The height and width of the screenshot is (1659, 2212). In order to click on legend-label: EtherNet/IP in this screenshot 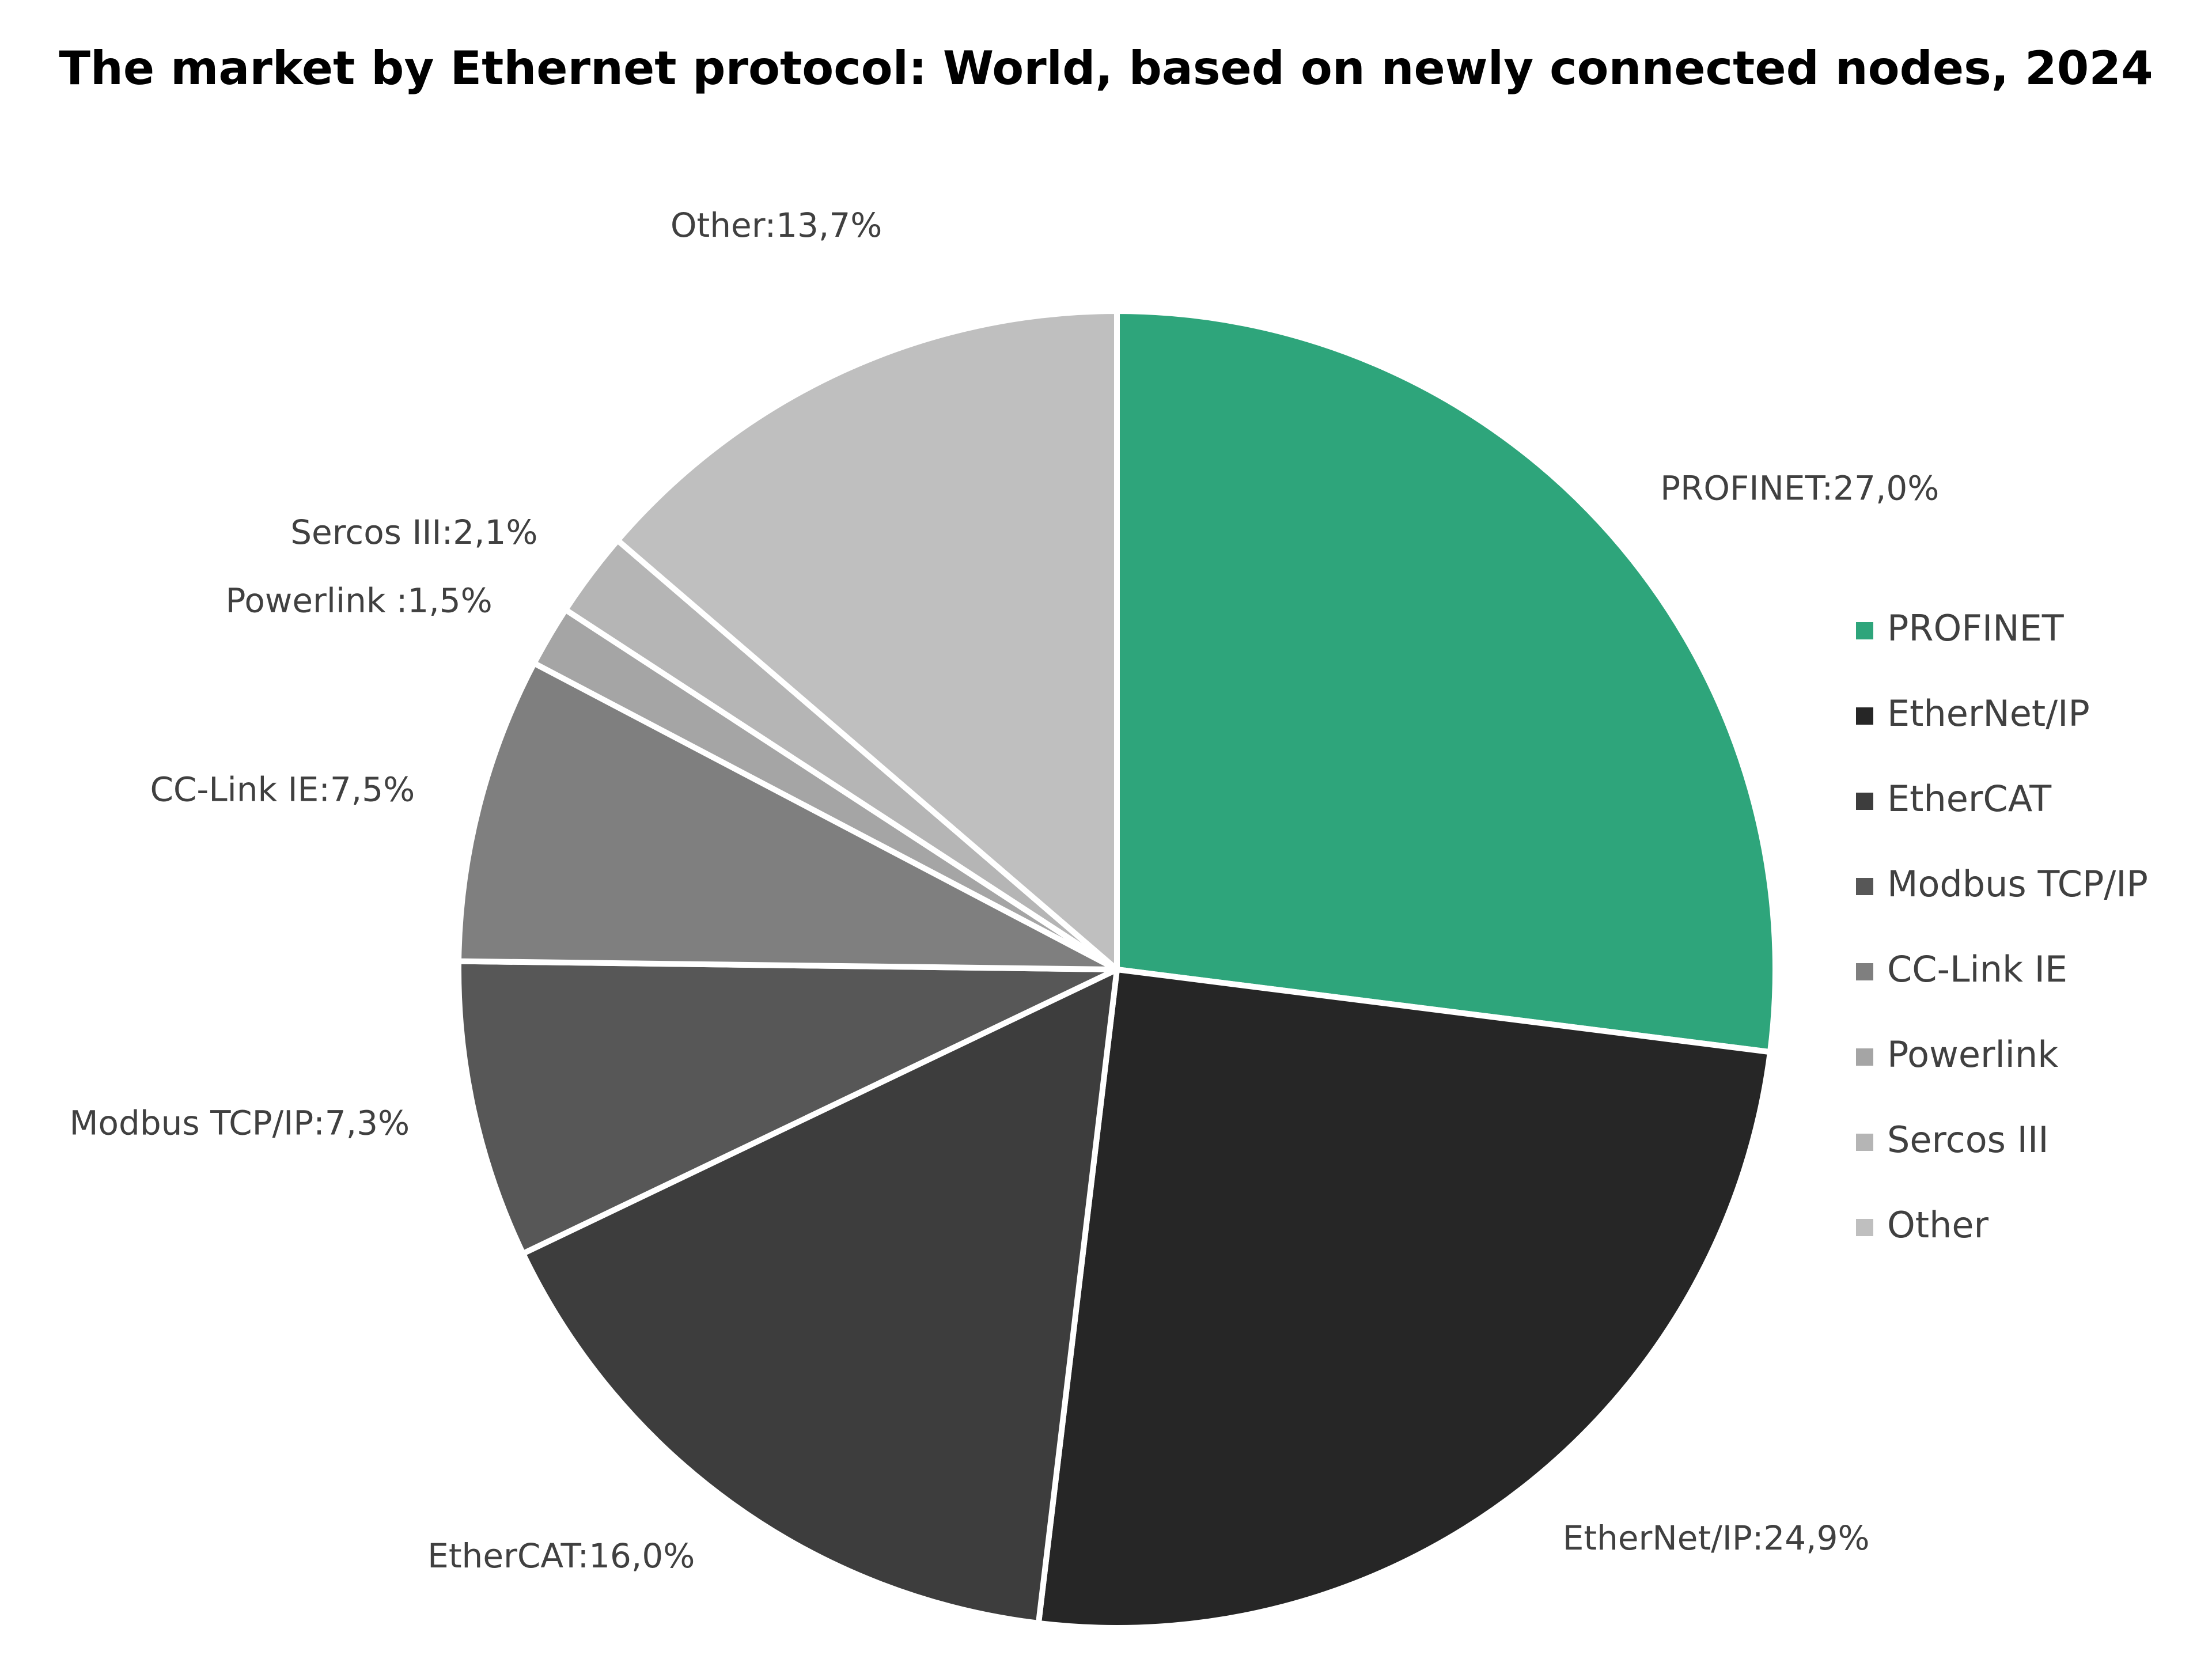, I will do `click(1988, 713)`.